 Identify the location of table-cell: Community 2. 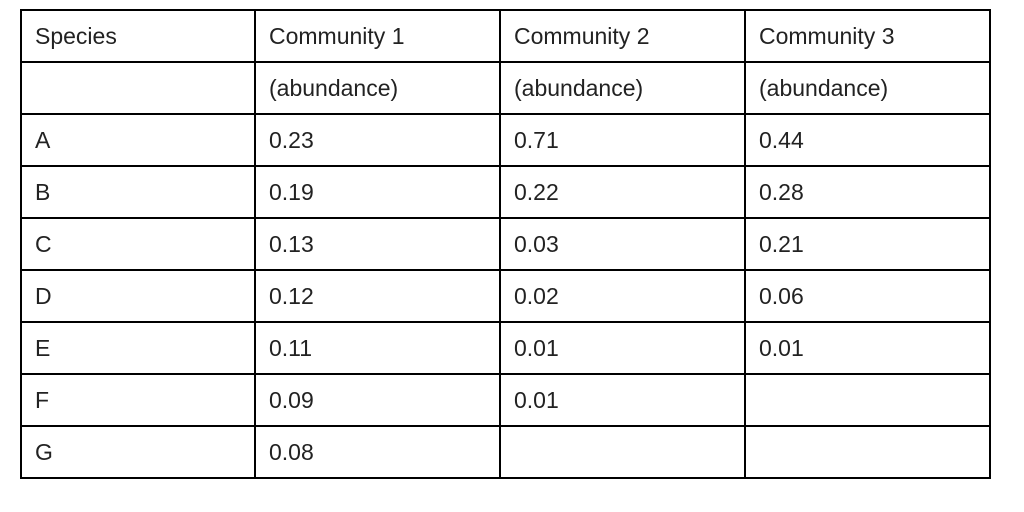
(622, 36).